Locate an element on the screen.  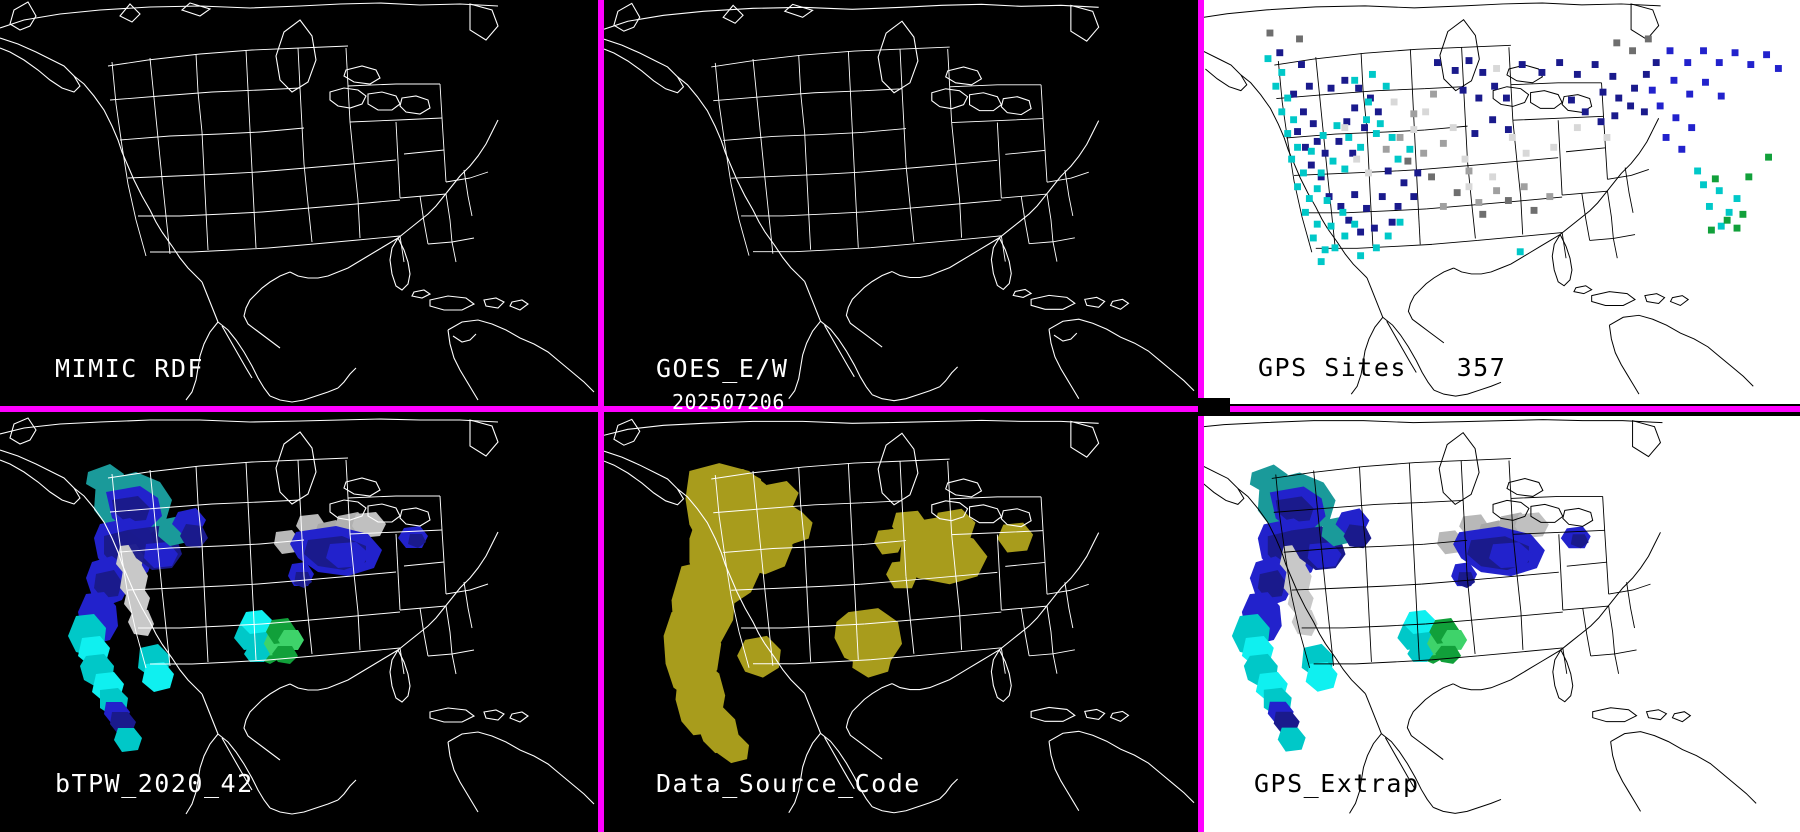
map-field-gps-extrap is located at coordinates (1480, 616).